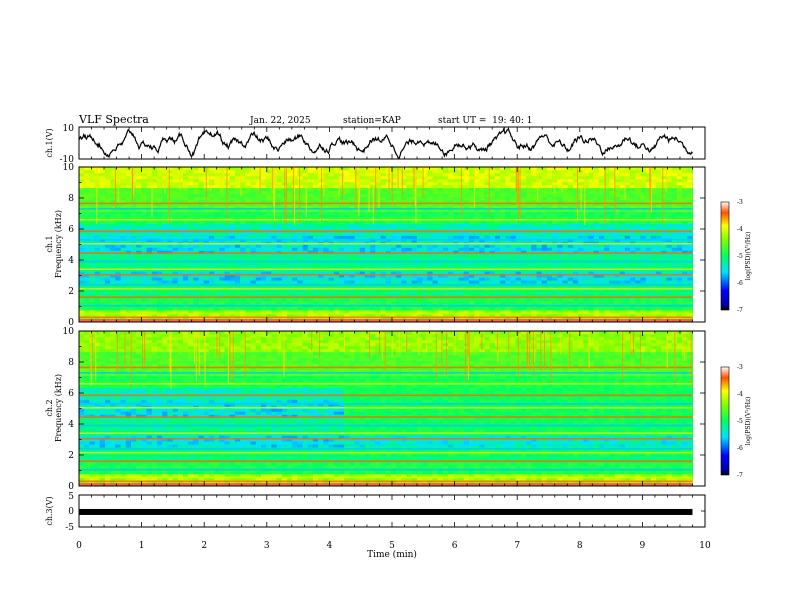 The image size is (792, 612). Describe the element at coordinates (69, 129) in the screenshot. I see `ch1-ytick-top: 10` at that location.